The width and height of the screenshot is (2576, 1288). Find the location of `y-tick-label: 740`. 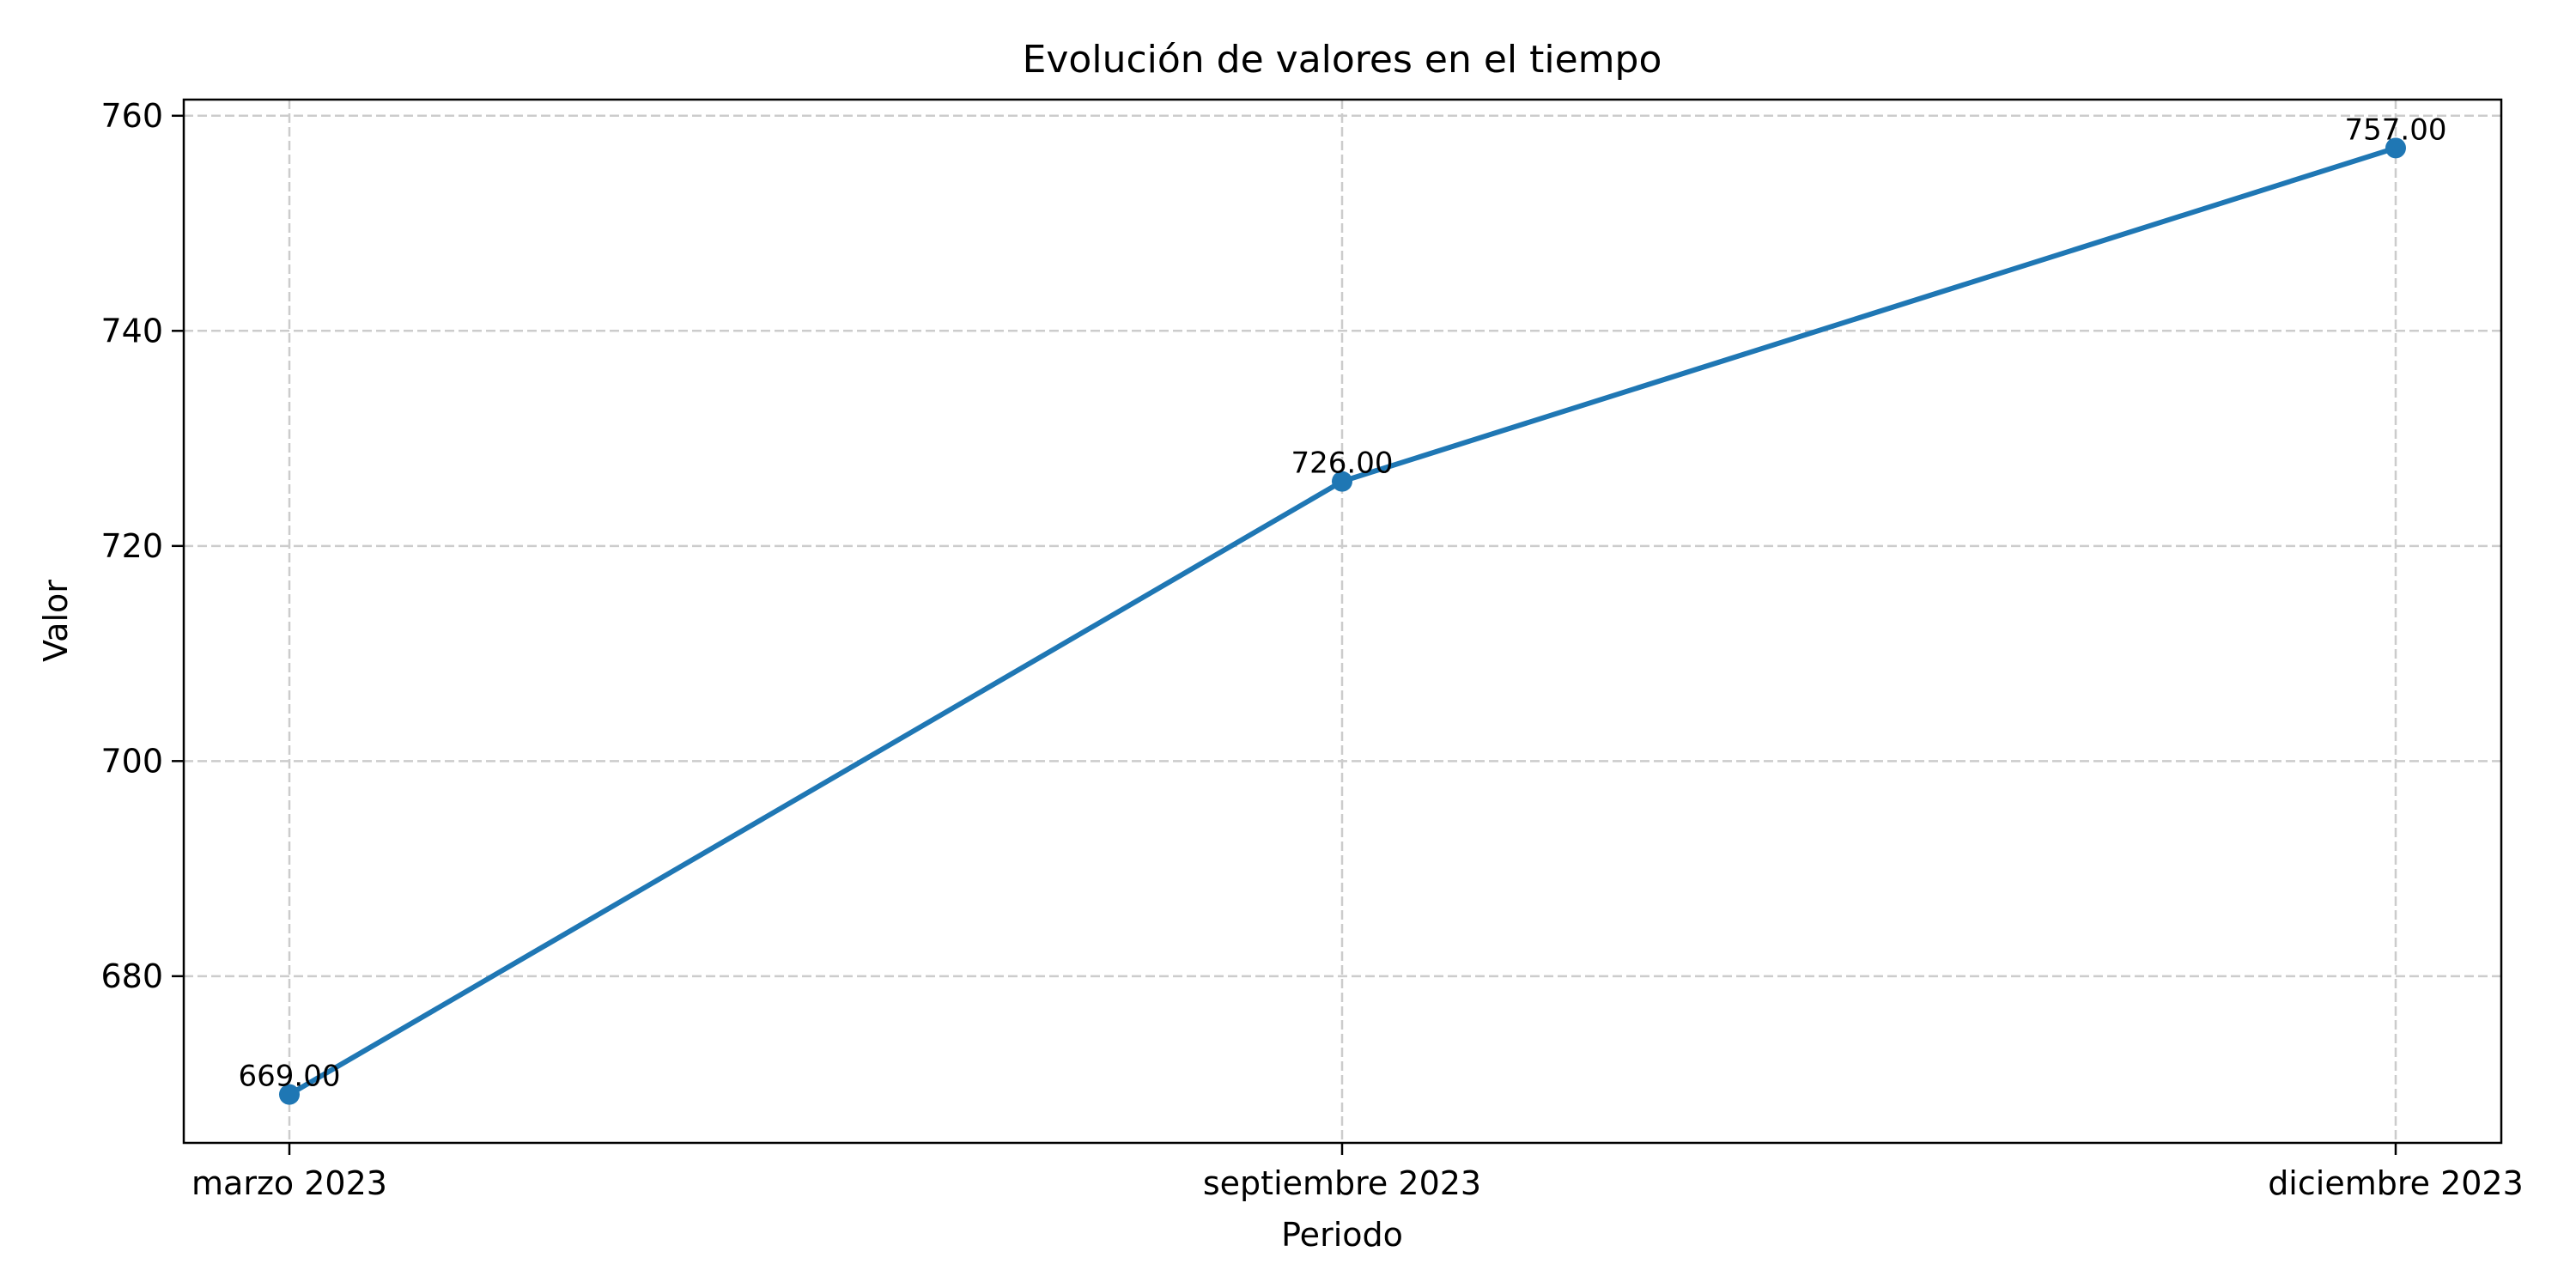

y-tick-label: 740 is located at coordinates (132, 330).